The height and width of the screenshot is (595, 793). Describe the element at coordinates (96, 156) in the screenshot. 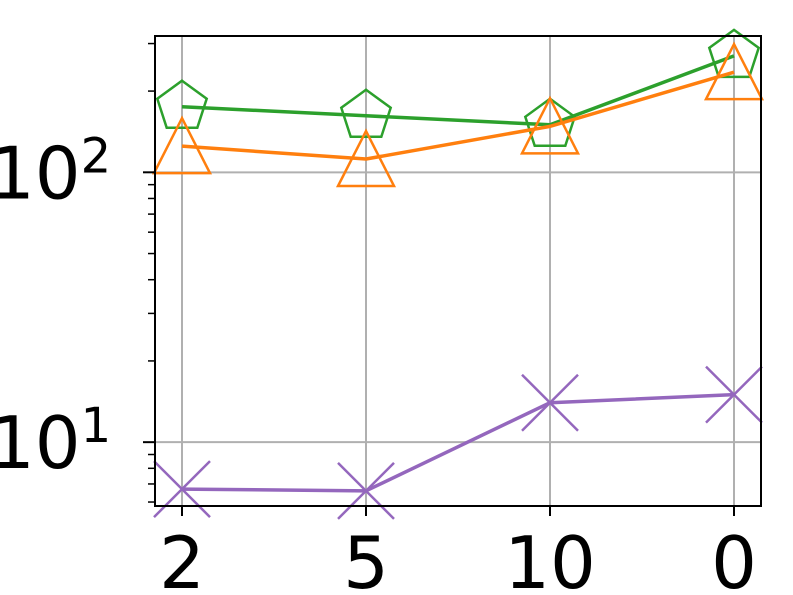

I see `y-tick-exponent: 2` at that location.